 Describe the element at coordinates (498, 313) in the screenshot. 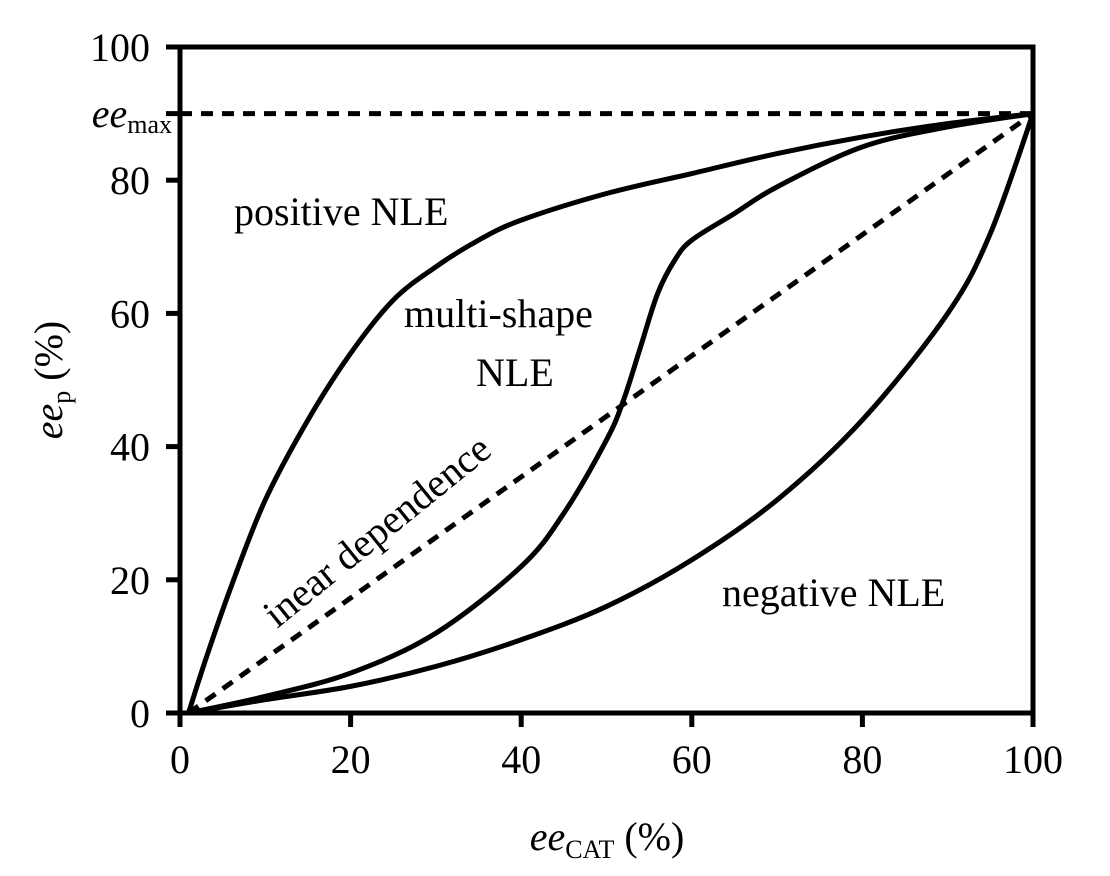

I see `multi-shape-label-line1: multi-shape` at that location.